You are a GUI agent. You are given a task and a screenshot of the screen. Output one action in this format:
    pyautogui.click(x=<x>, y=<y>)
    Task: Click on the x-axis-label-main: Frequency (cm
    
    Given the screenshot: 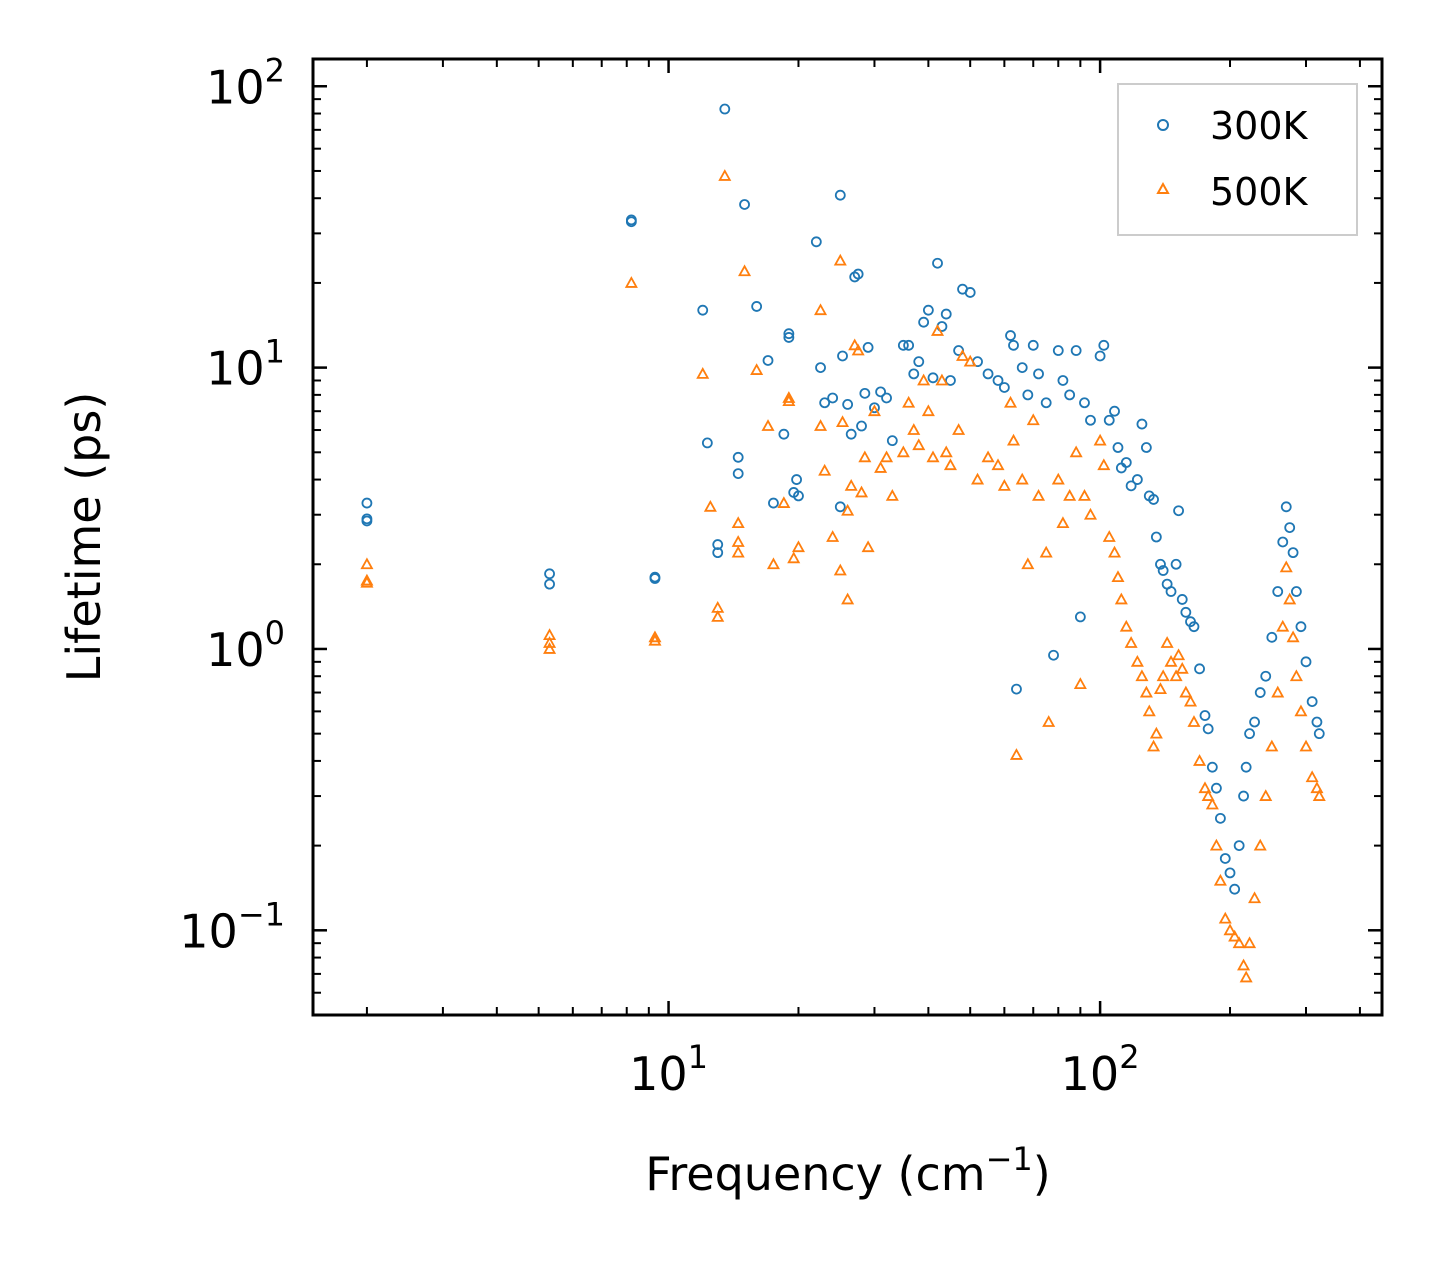 What is the action you would take?
    pyautogui.click(x=815, y=1174)
    